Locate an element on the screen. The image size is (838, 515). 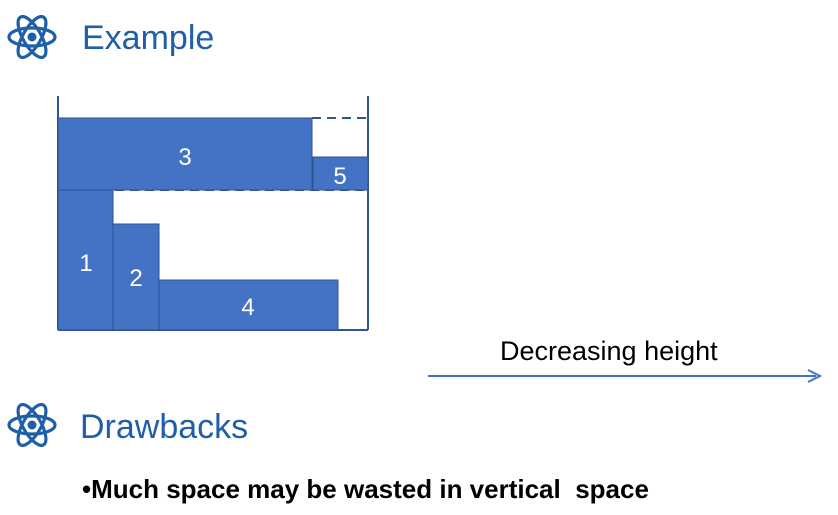
block-5-label: 5 is located at coordinates (339, 176).